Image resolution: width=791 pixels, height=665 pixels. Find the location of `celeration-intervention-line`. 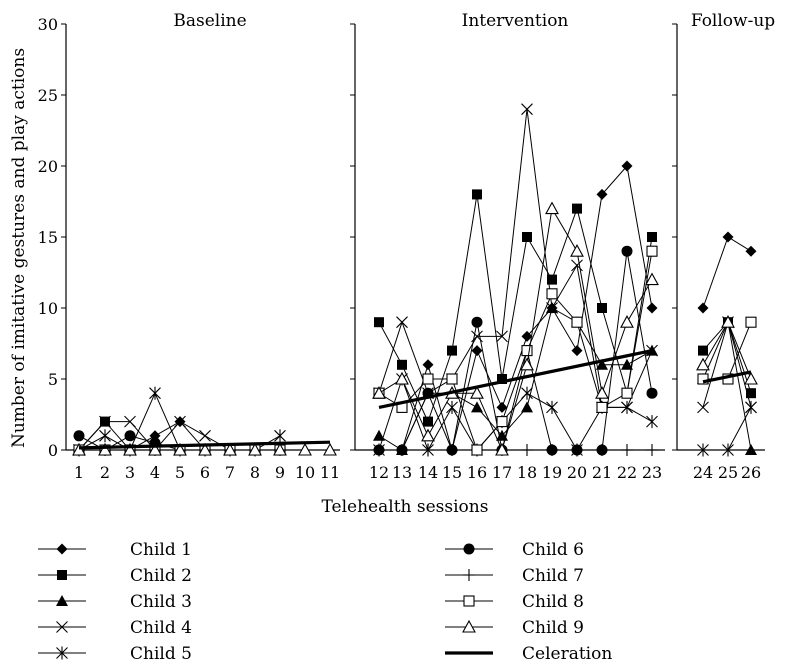

celeration-intervention-line is located at coordinates (515, 379).